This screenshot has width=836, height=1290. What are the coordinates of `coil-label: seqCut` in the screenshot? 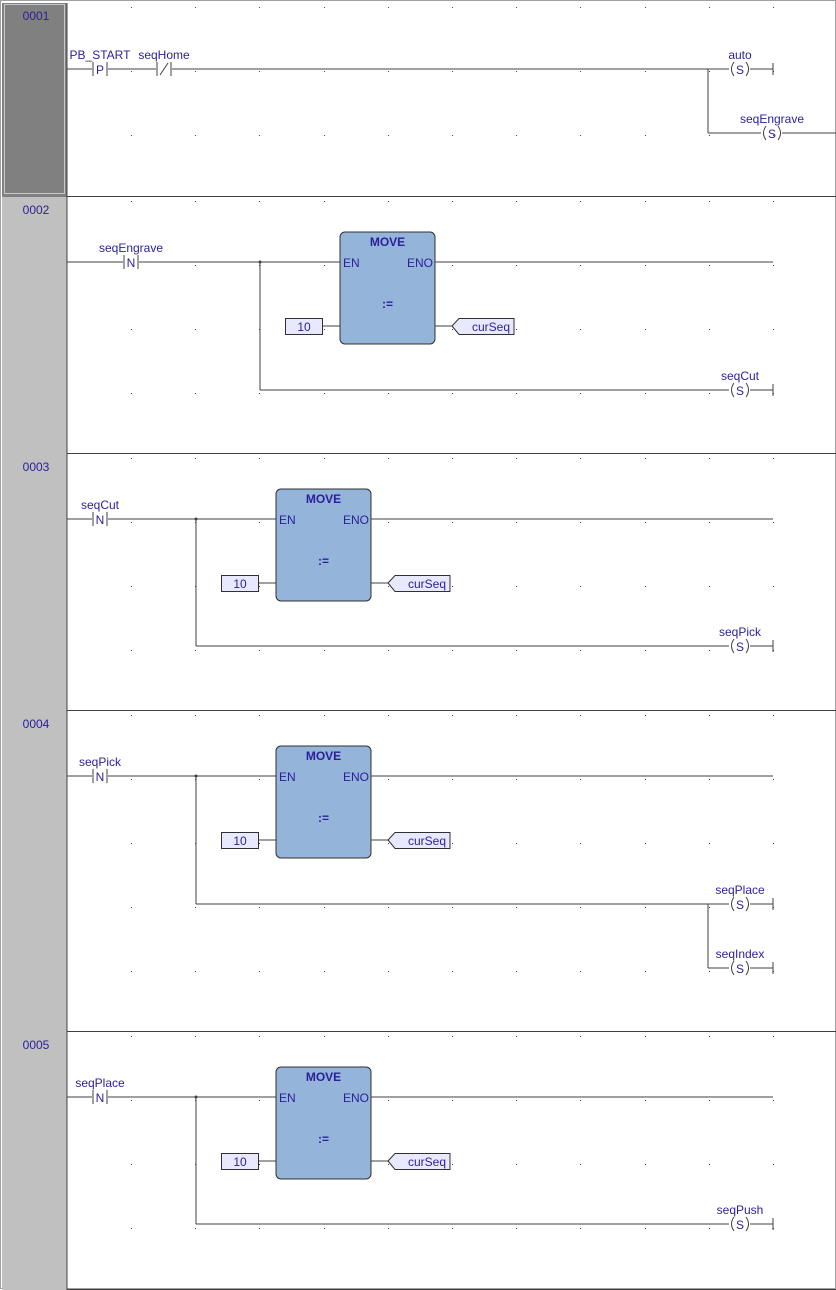 It's located at (740, 376).